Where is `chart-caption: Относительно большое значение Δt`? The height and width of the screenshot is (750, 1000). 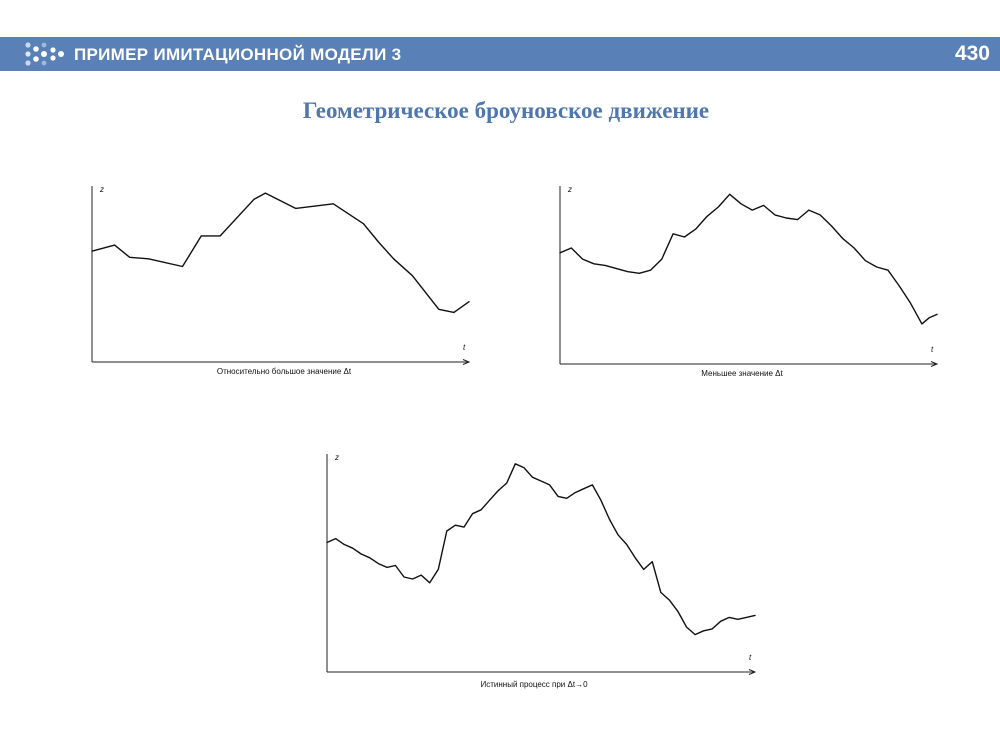 chart-caption: Относительно большое значение Δt is located at coordinates (284, 371).